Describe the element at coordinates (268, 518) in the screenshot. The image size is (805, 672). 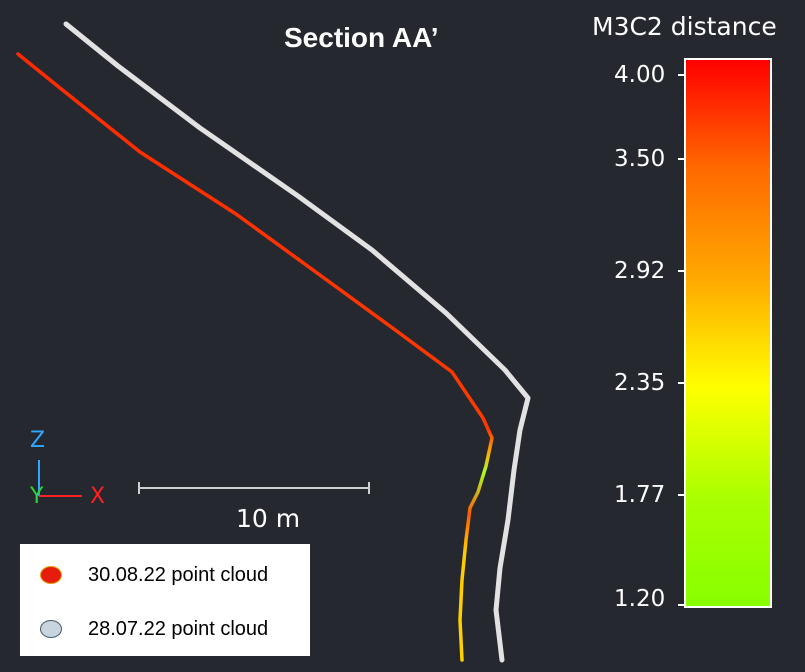
I see `scale-bar-label: 10 m` at that location.